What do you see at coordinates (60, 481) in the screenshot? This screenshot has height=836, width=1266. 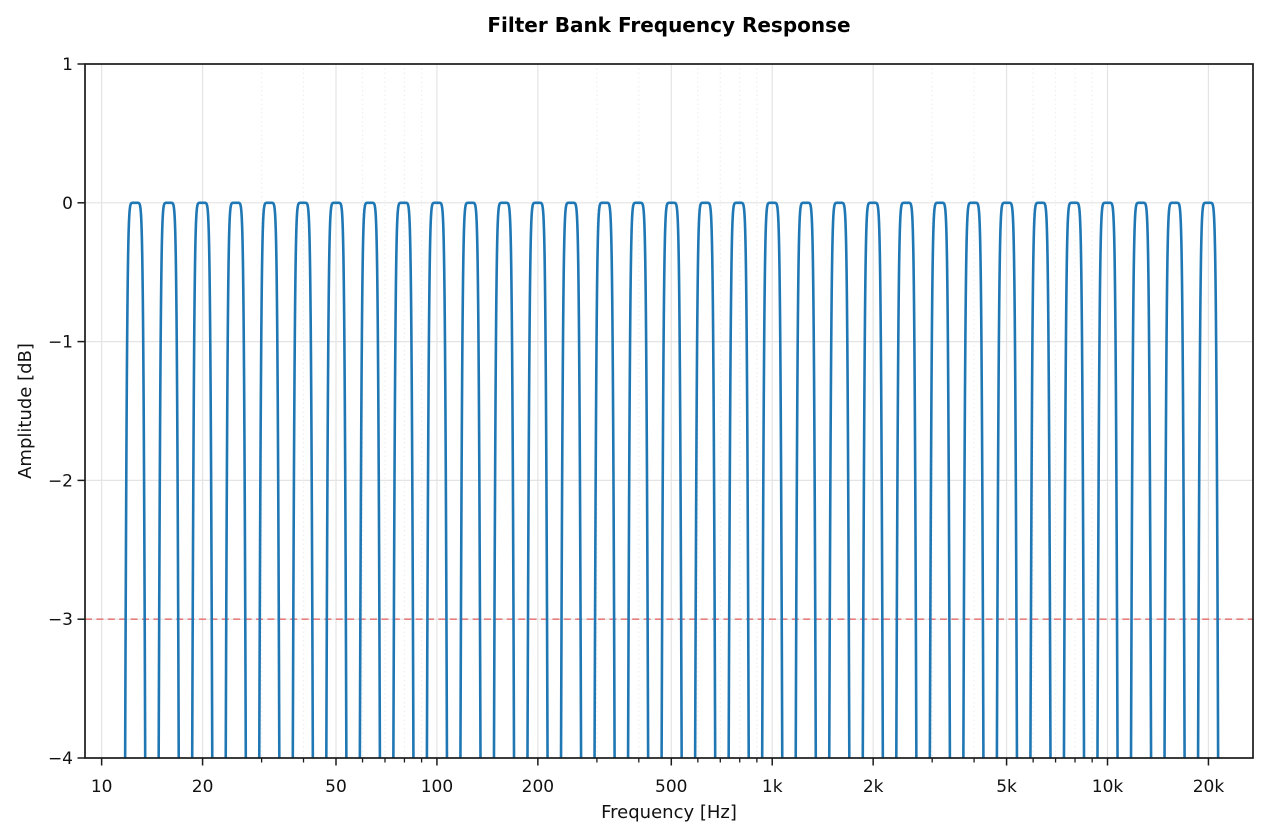 I see `y-tick-label: −2` at bounding box center [60, 481].